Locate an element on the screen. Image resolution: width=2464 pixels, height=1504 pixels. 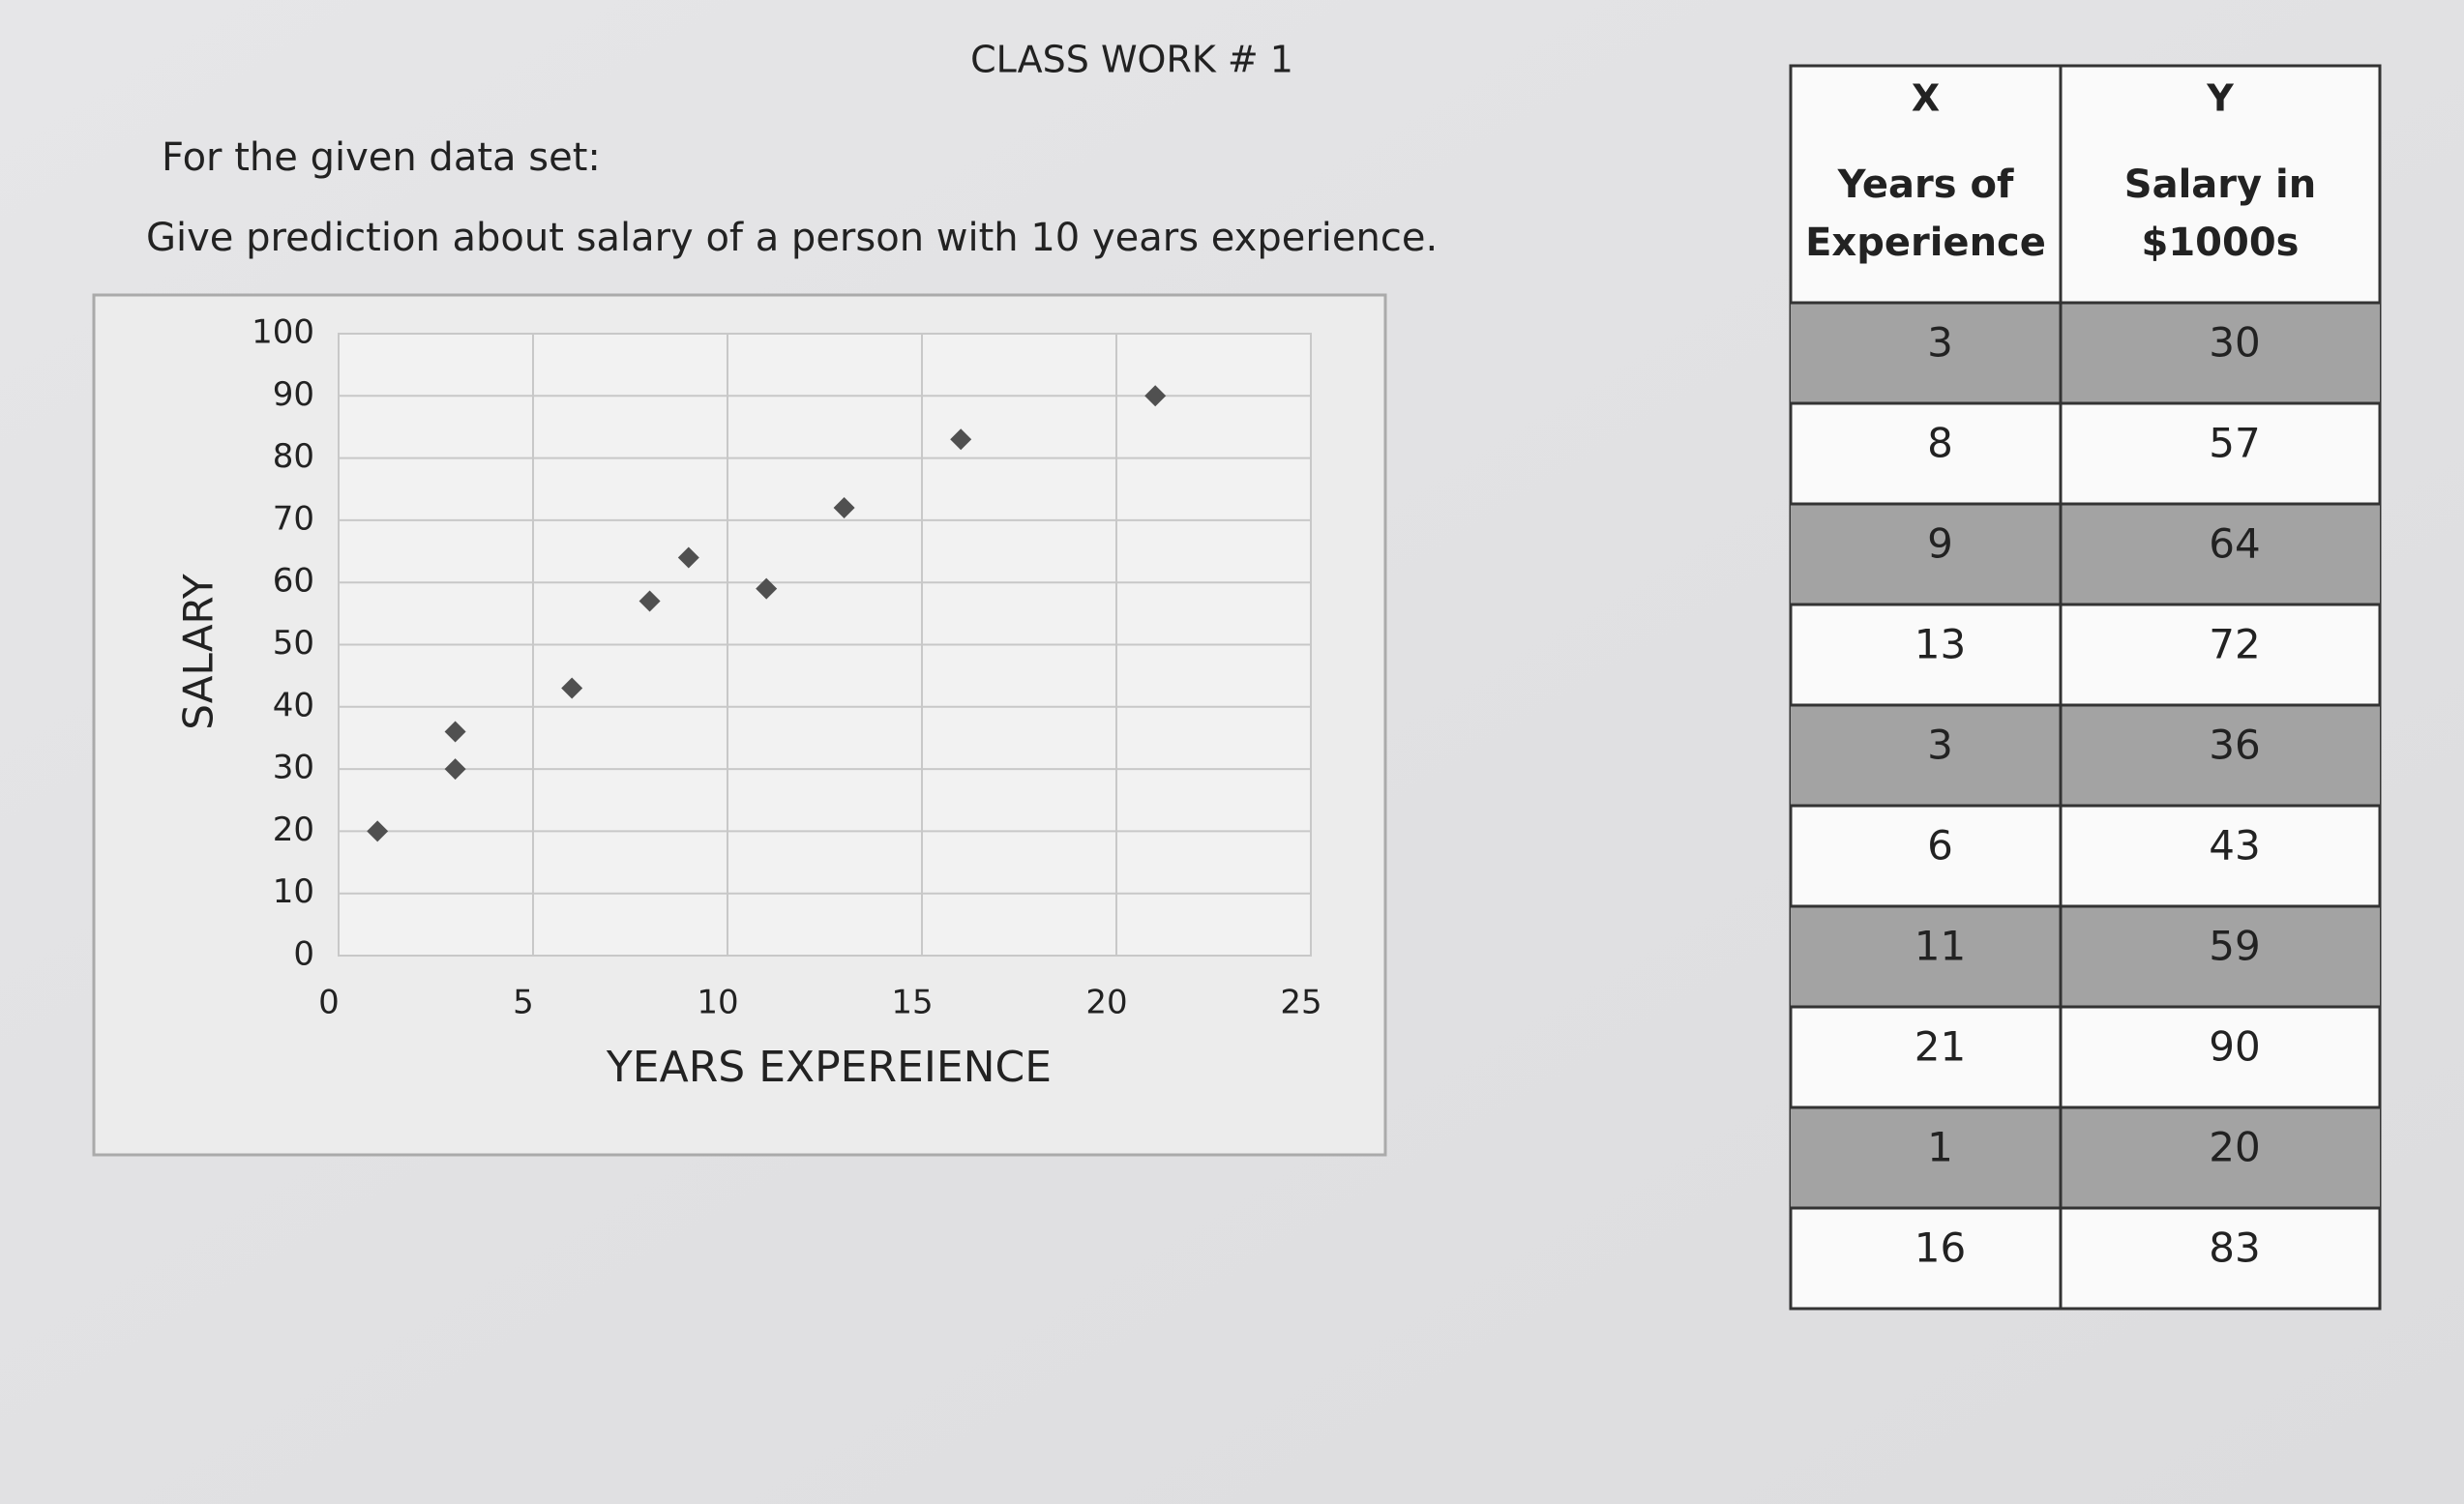
table-cell: 83 is located at coordinates (2234, 1248).